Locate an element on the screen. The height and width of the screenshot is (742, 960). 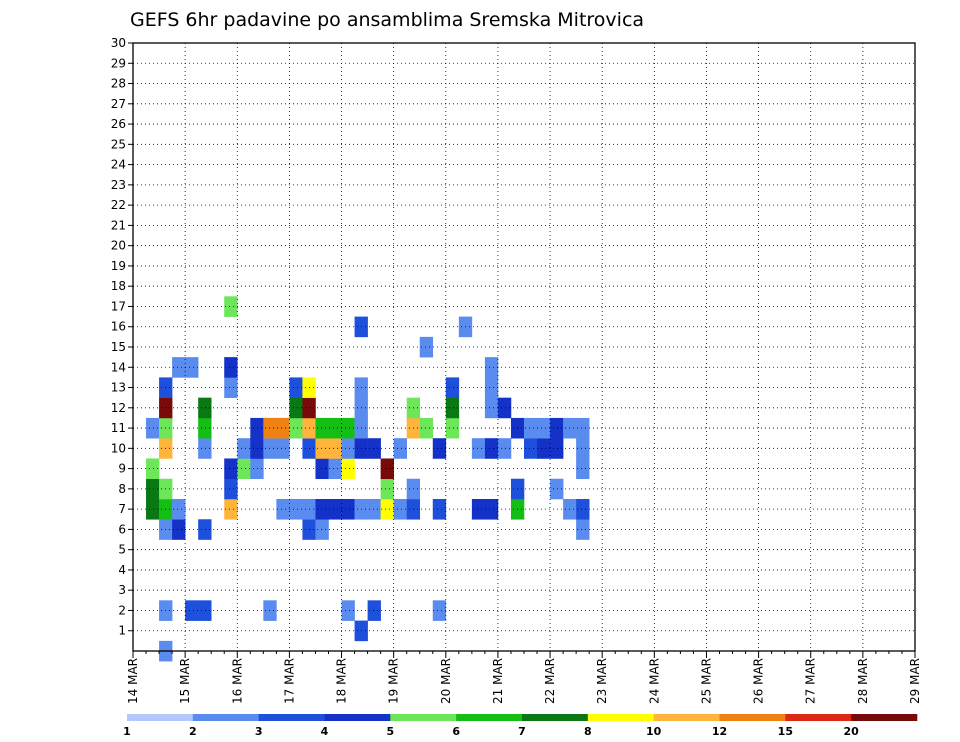
y-tick-label: 1 is located at coordinates (122, 631).